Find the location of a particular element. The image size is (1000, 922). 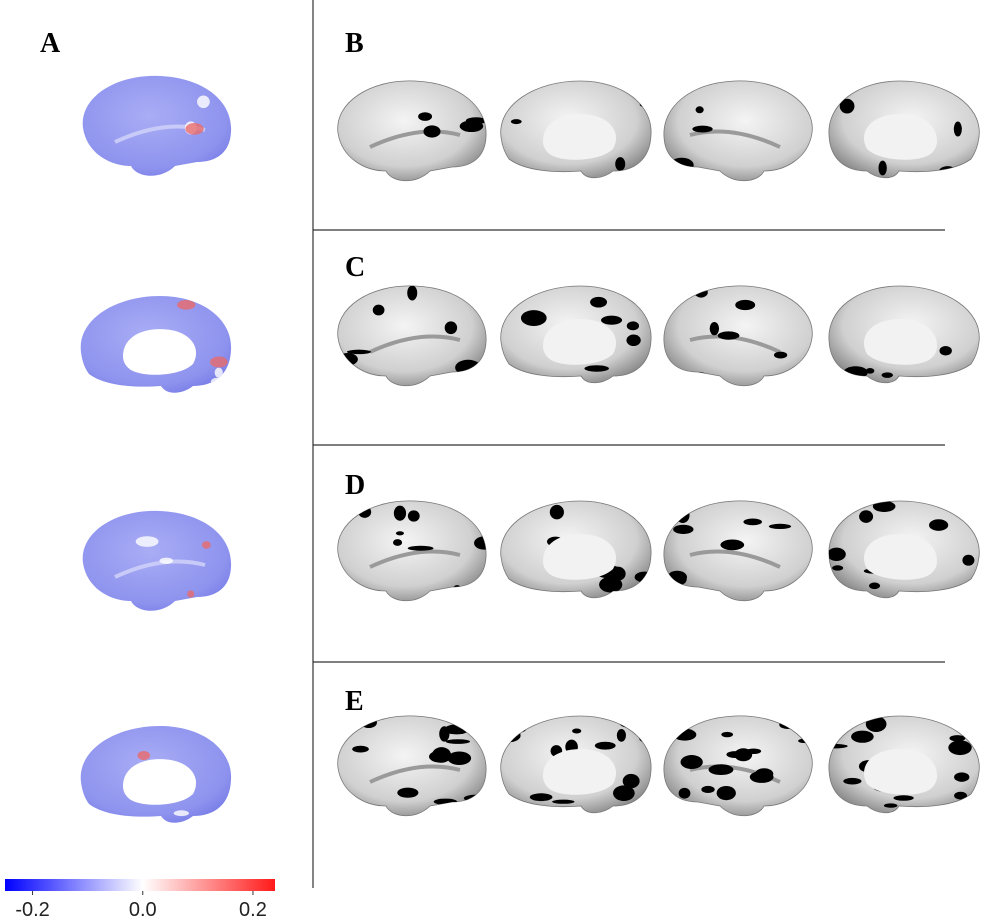

panel-label: A is located at coordinates (50, 43).